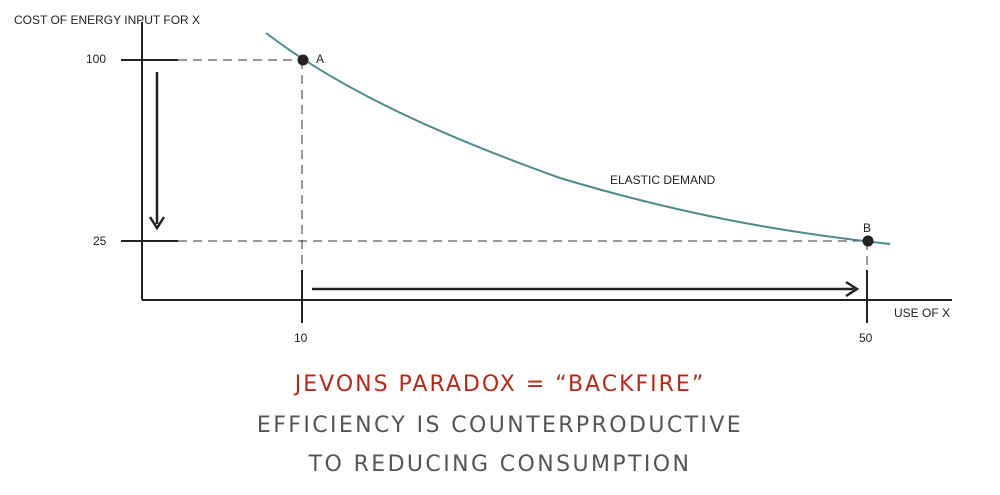 Image resolution: width=1000 pixels, height=495 pixels. Describe the element at coordinates (96, 59) in the screenshot. I see `y-tick-label-100: 100` at that location.